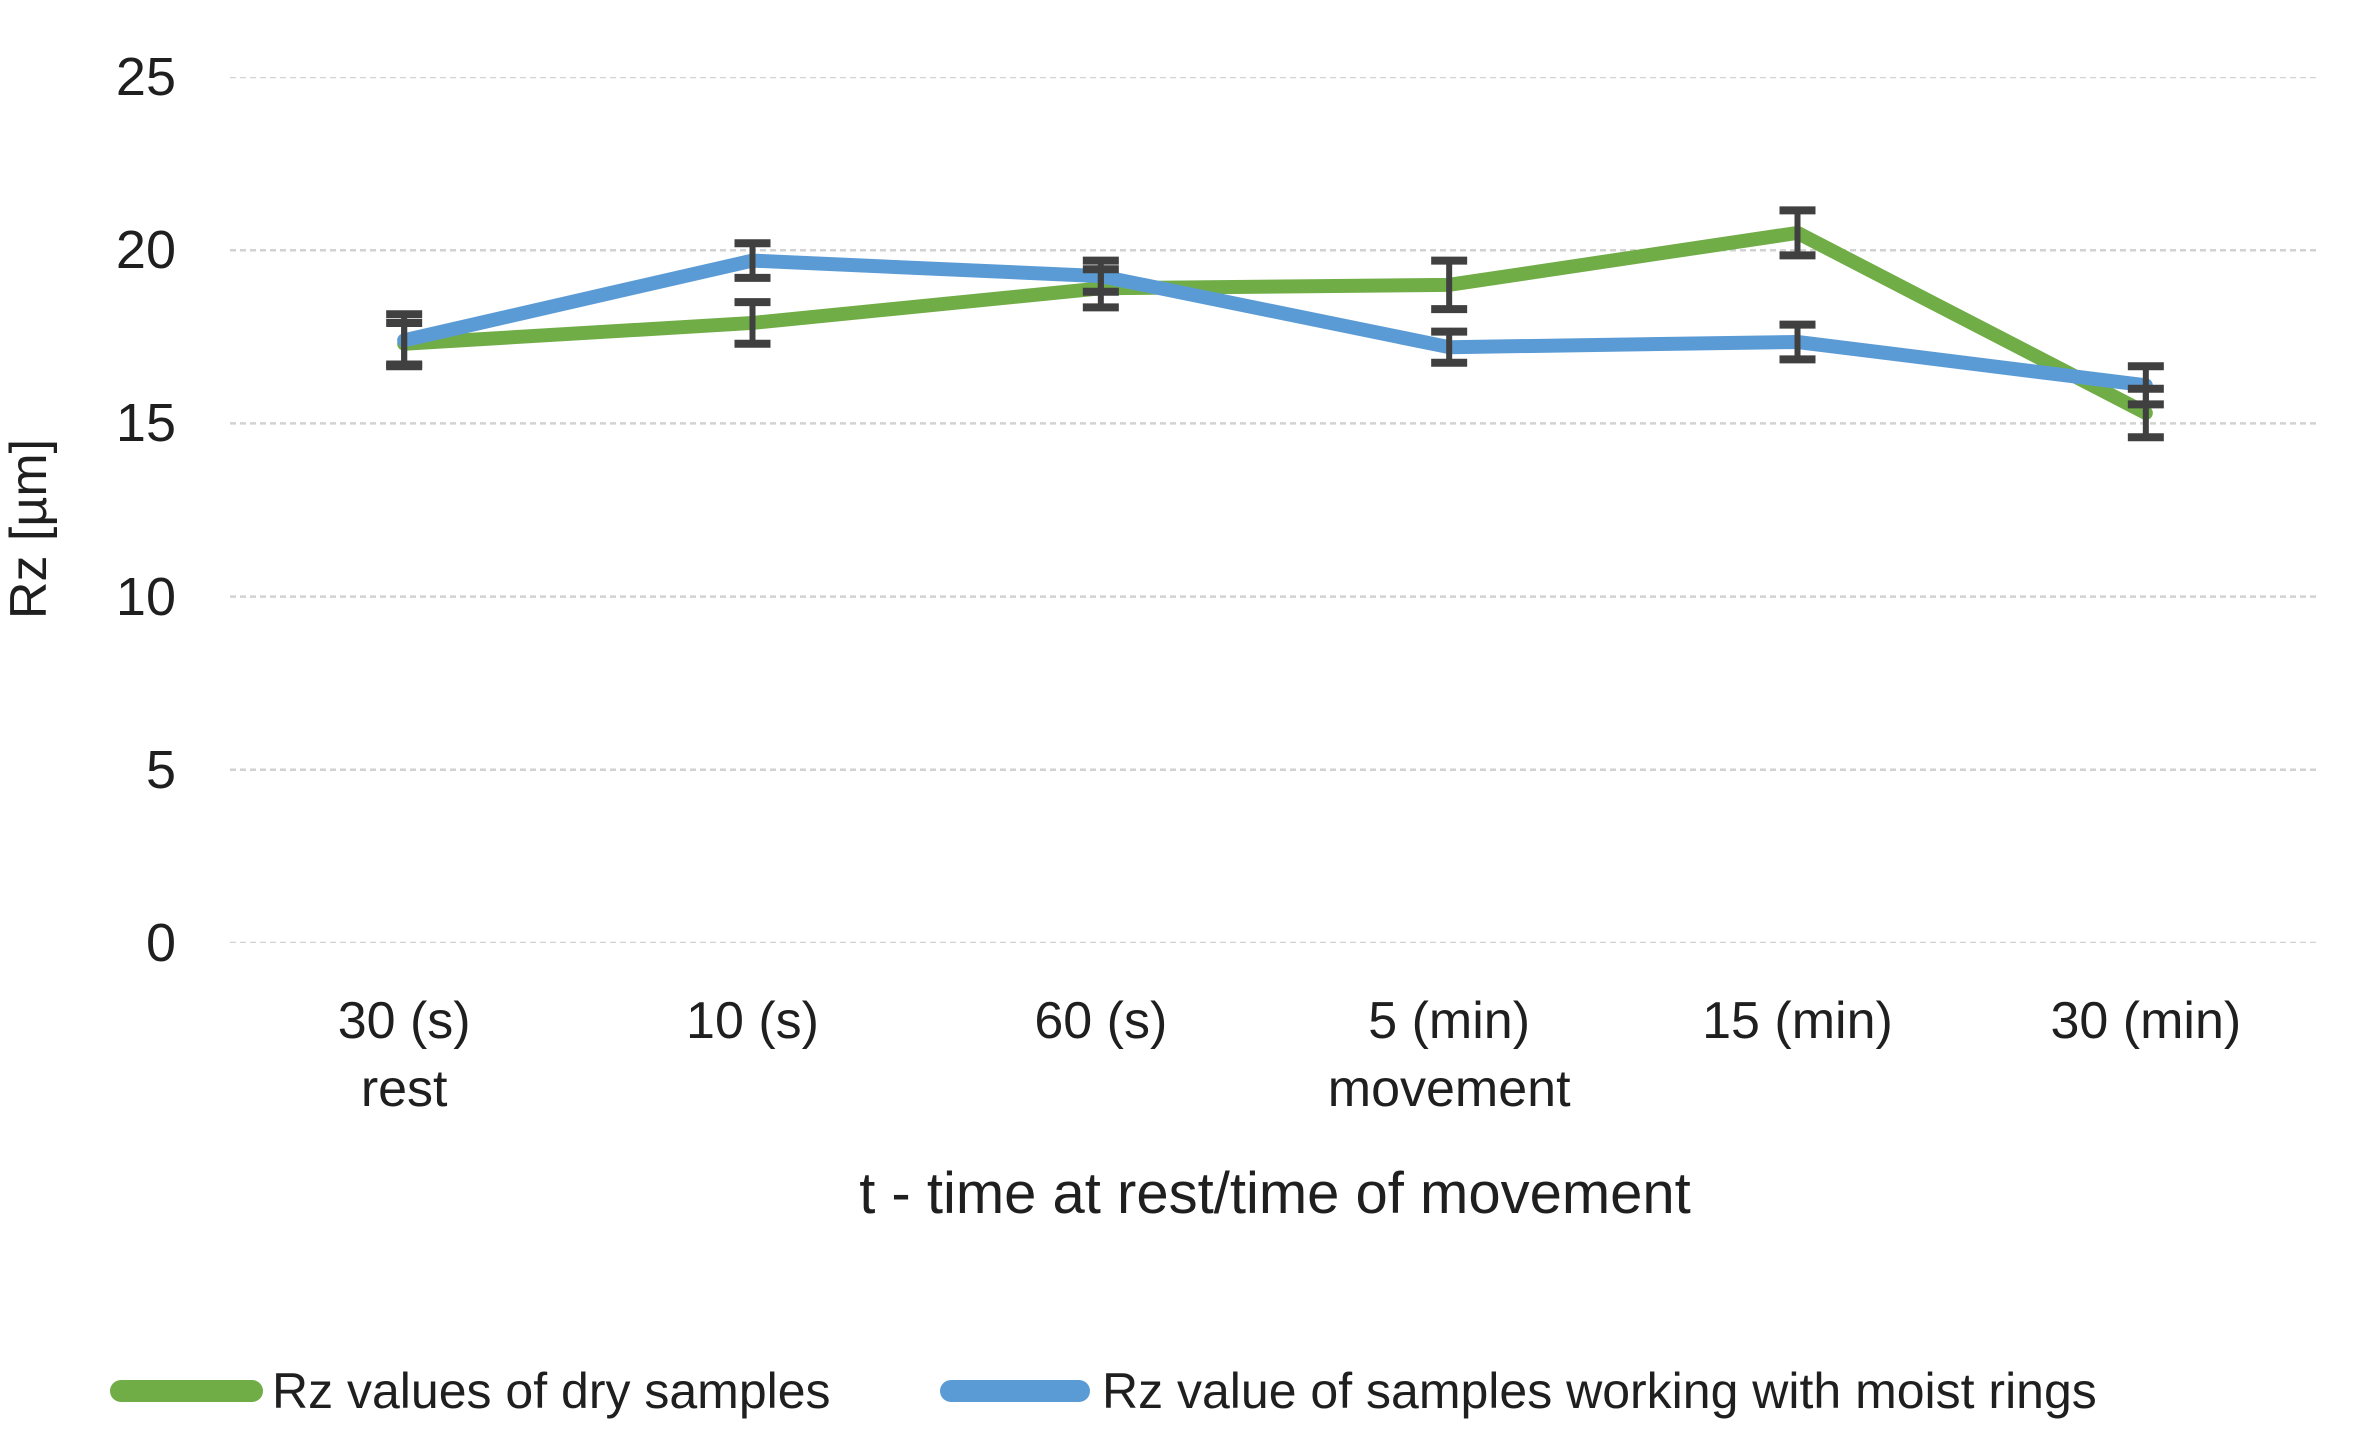  What do you see at coordinates (1797, 1021) in the screenshot?
I see `x-category-label-4: 15 (min)` at bounding box center [1797, 1021].